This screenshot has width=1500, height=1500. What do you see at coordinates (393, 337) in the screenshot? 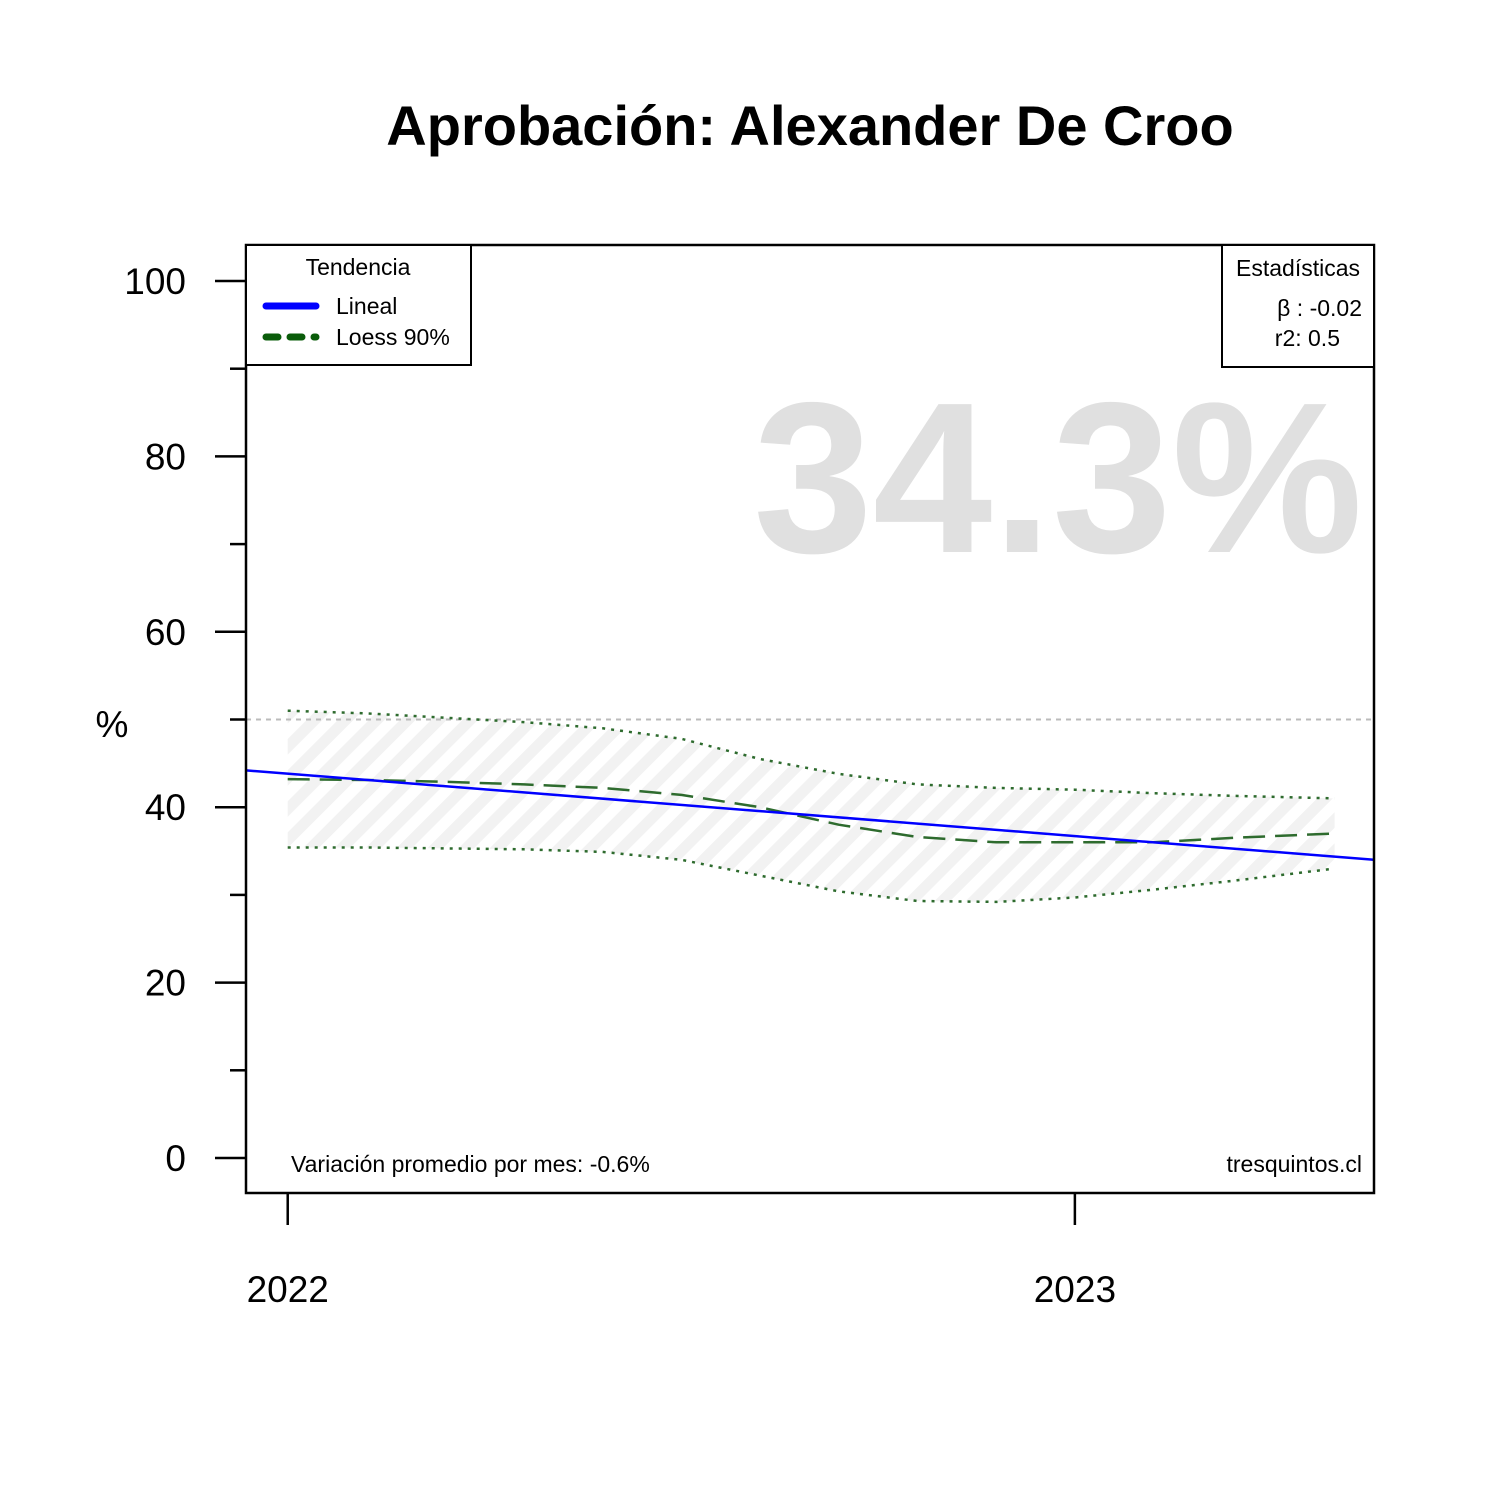
I see `legend-item-loess: Loess 90%` at bounding box center [393, 337].